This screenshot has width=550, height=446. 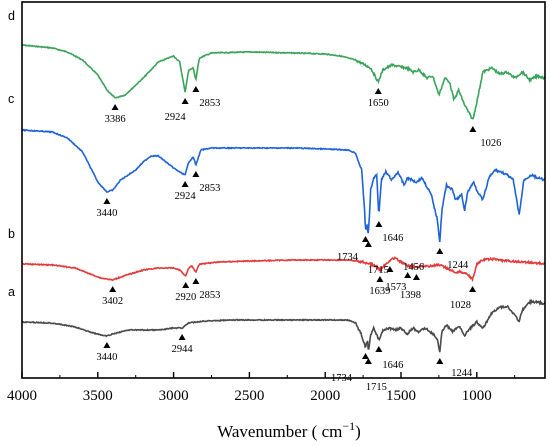 What do you see at coordinates (395, 279) in the screenshot?
I see `peak-annotation-b-1573: 1573` at bounding box center [395, 279].